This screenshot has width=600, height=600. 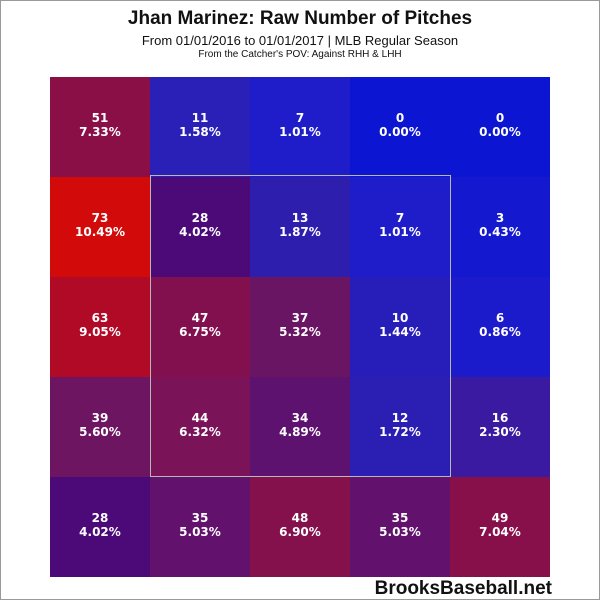 I want to click on zone-percent-label: 1.87%, so click(x=300, y=232).